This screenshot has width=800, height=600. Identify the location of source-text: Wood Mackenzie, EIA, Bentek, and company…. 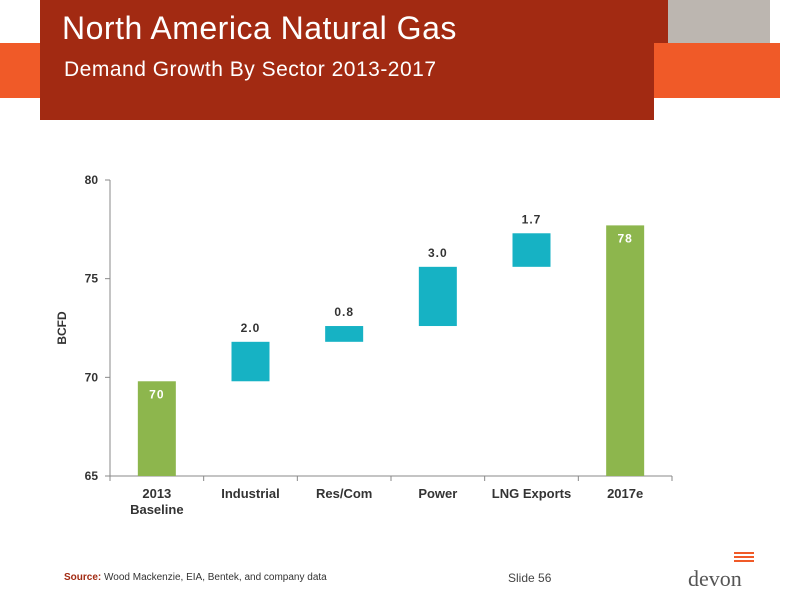
(214, 577).